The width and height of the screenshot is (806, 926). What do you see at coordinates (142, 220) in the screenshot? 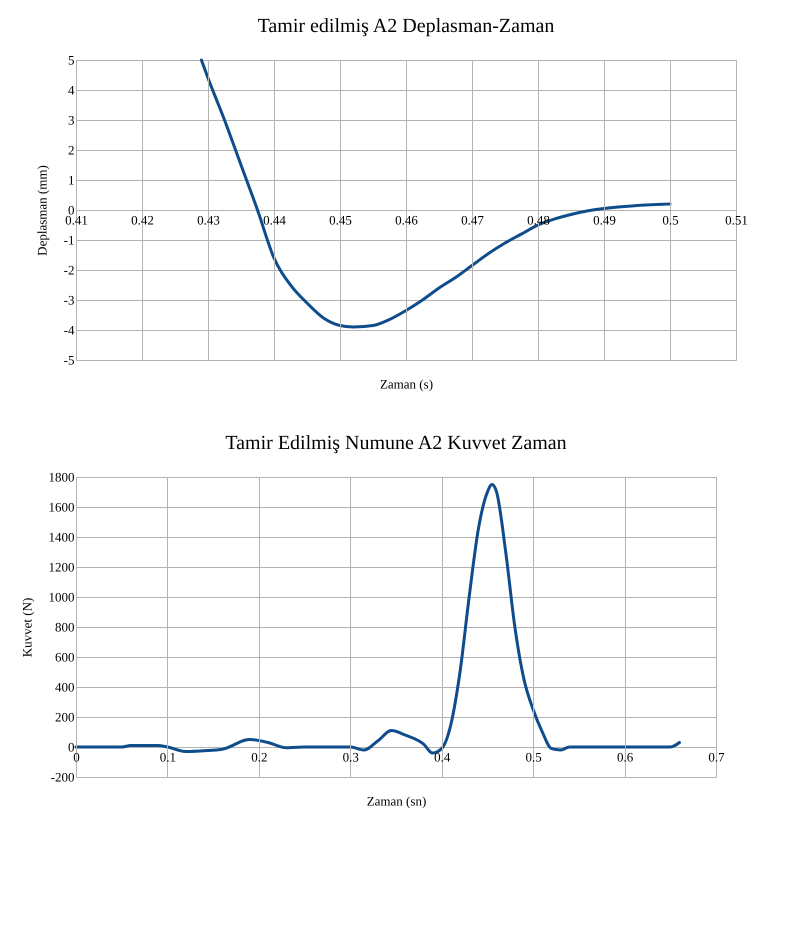
I see `x-tick-label: 0.42` at bounding box center [142, 220].